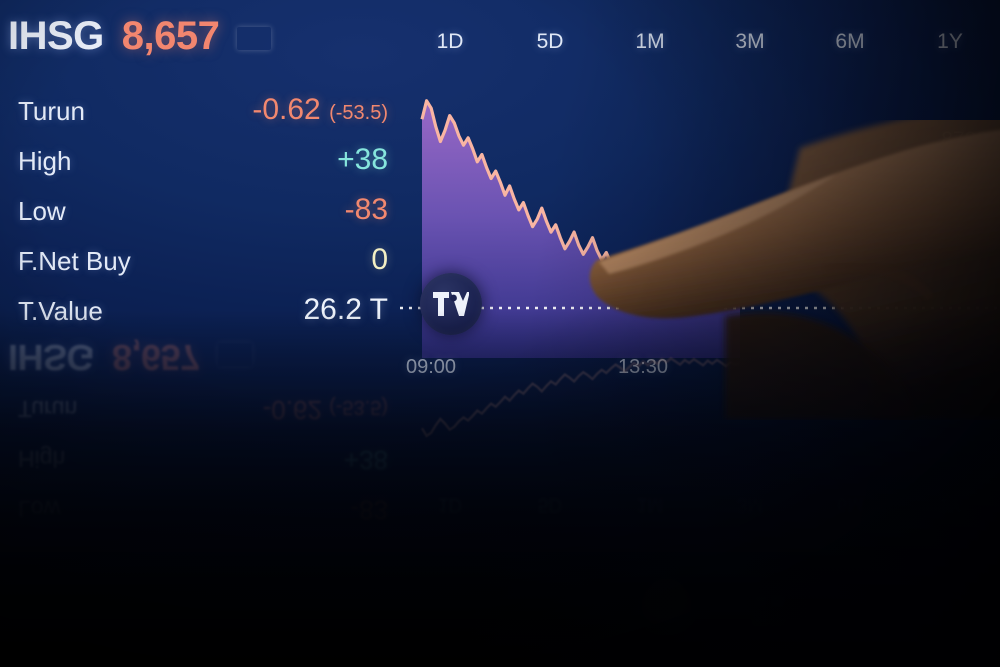 The height and width of the screenshot is (667, 1000). I want to click on reflected-tab-1m: 1M, so click(650, 504).